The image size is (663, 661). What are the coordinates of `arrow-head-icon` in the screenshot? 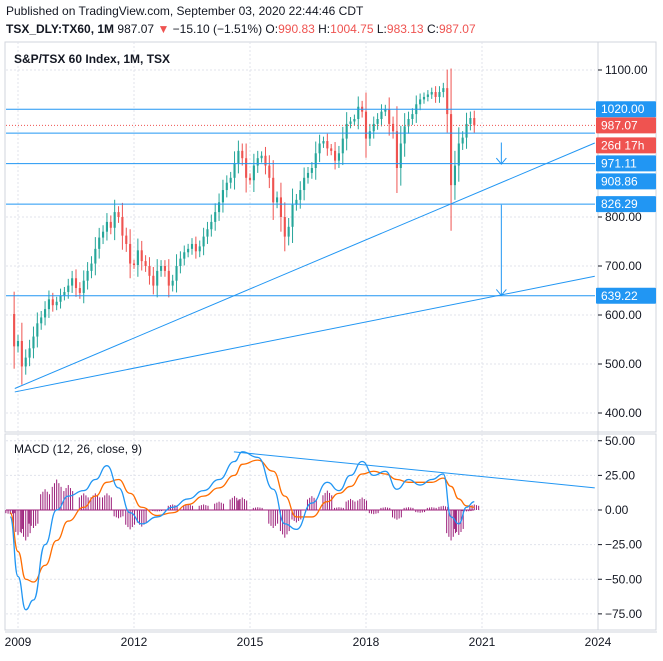 It's located at (501, 161).